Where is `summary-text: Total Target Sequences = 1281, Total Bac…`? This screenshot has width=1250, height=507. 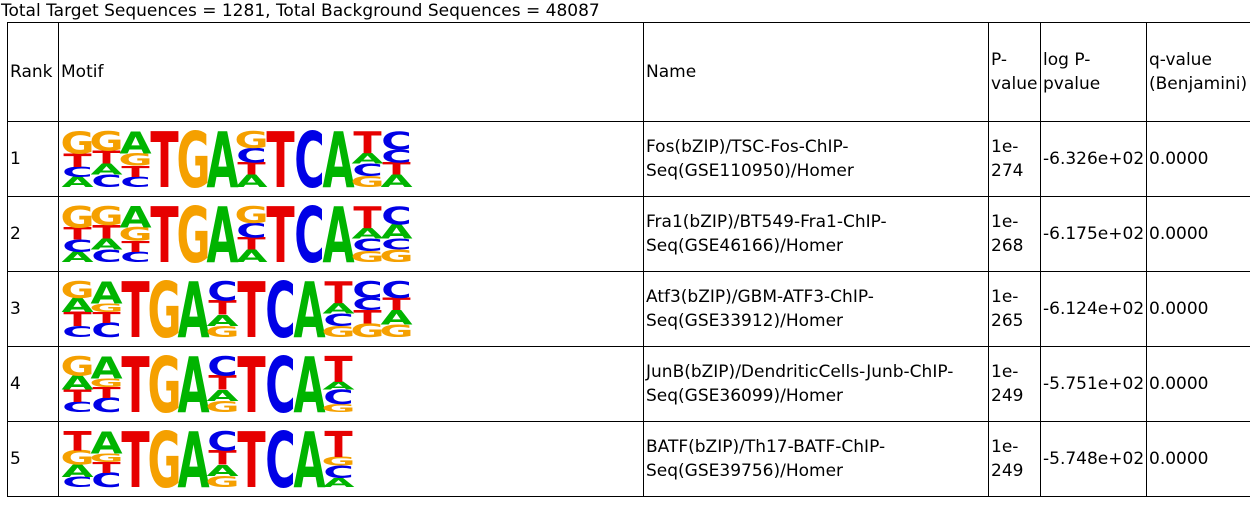
summary-text: Total Target Sequences = 1281, Total Bac… is located at coordinates (300, 11).